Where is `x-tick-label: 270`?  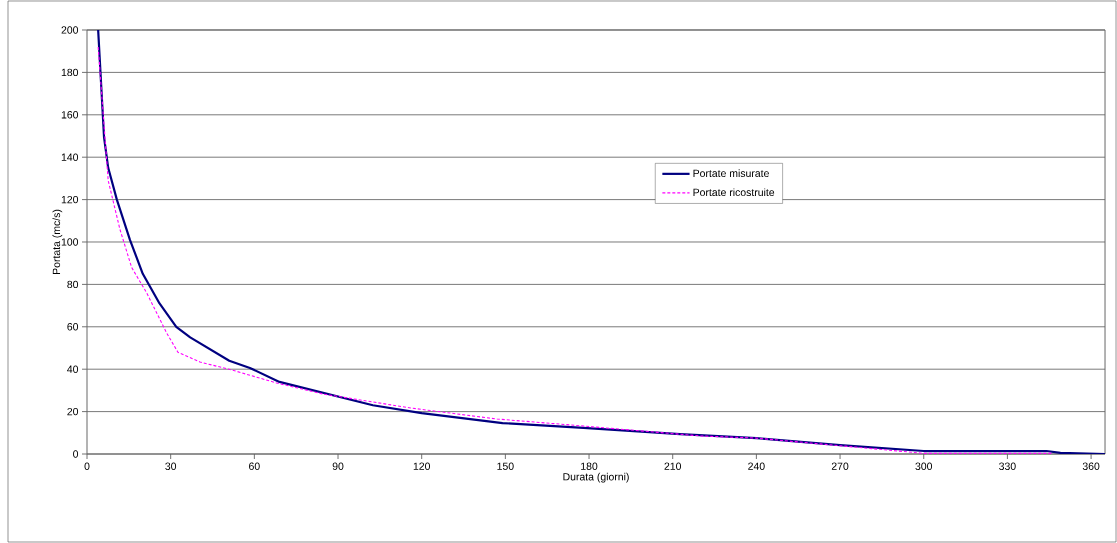 x-tick-label: 270 is located at coordinates (840, 466).